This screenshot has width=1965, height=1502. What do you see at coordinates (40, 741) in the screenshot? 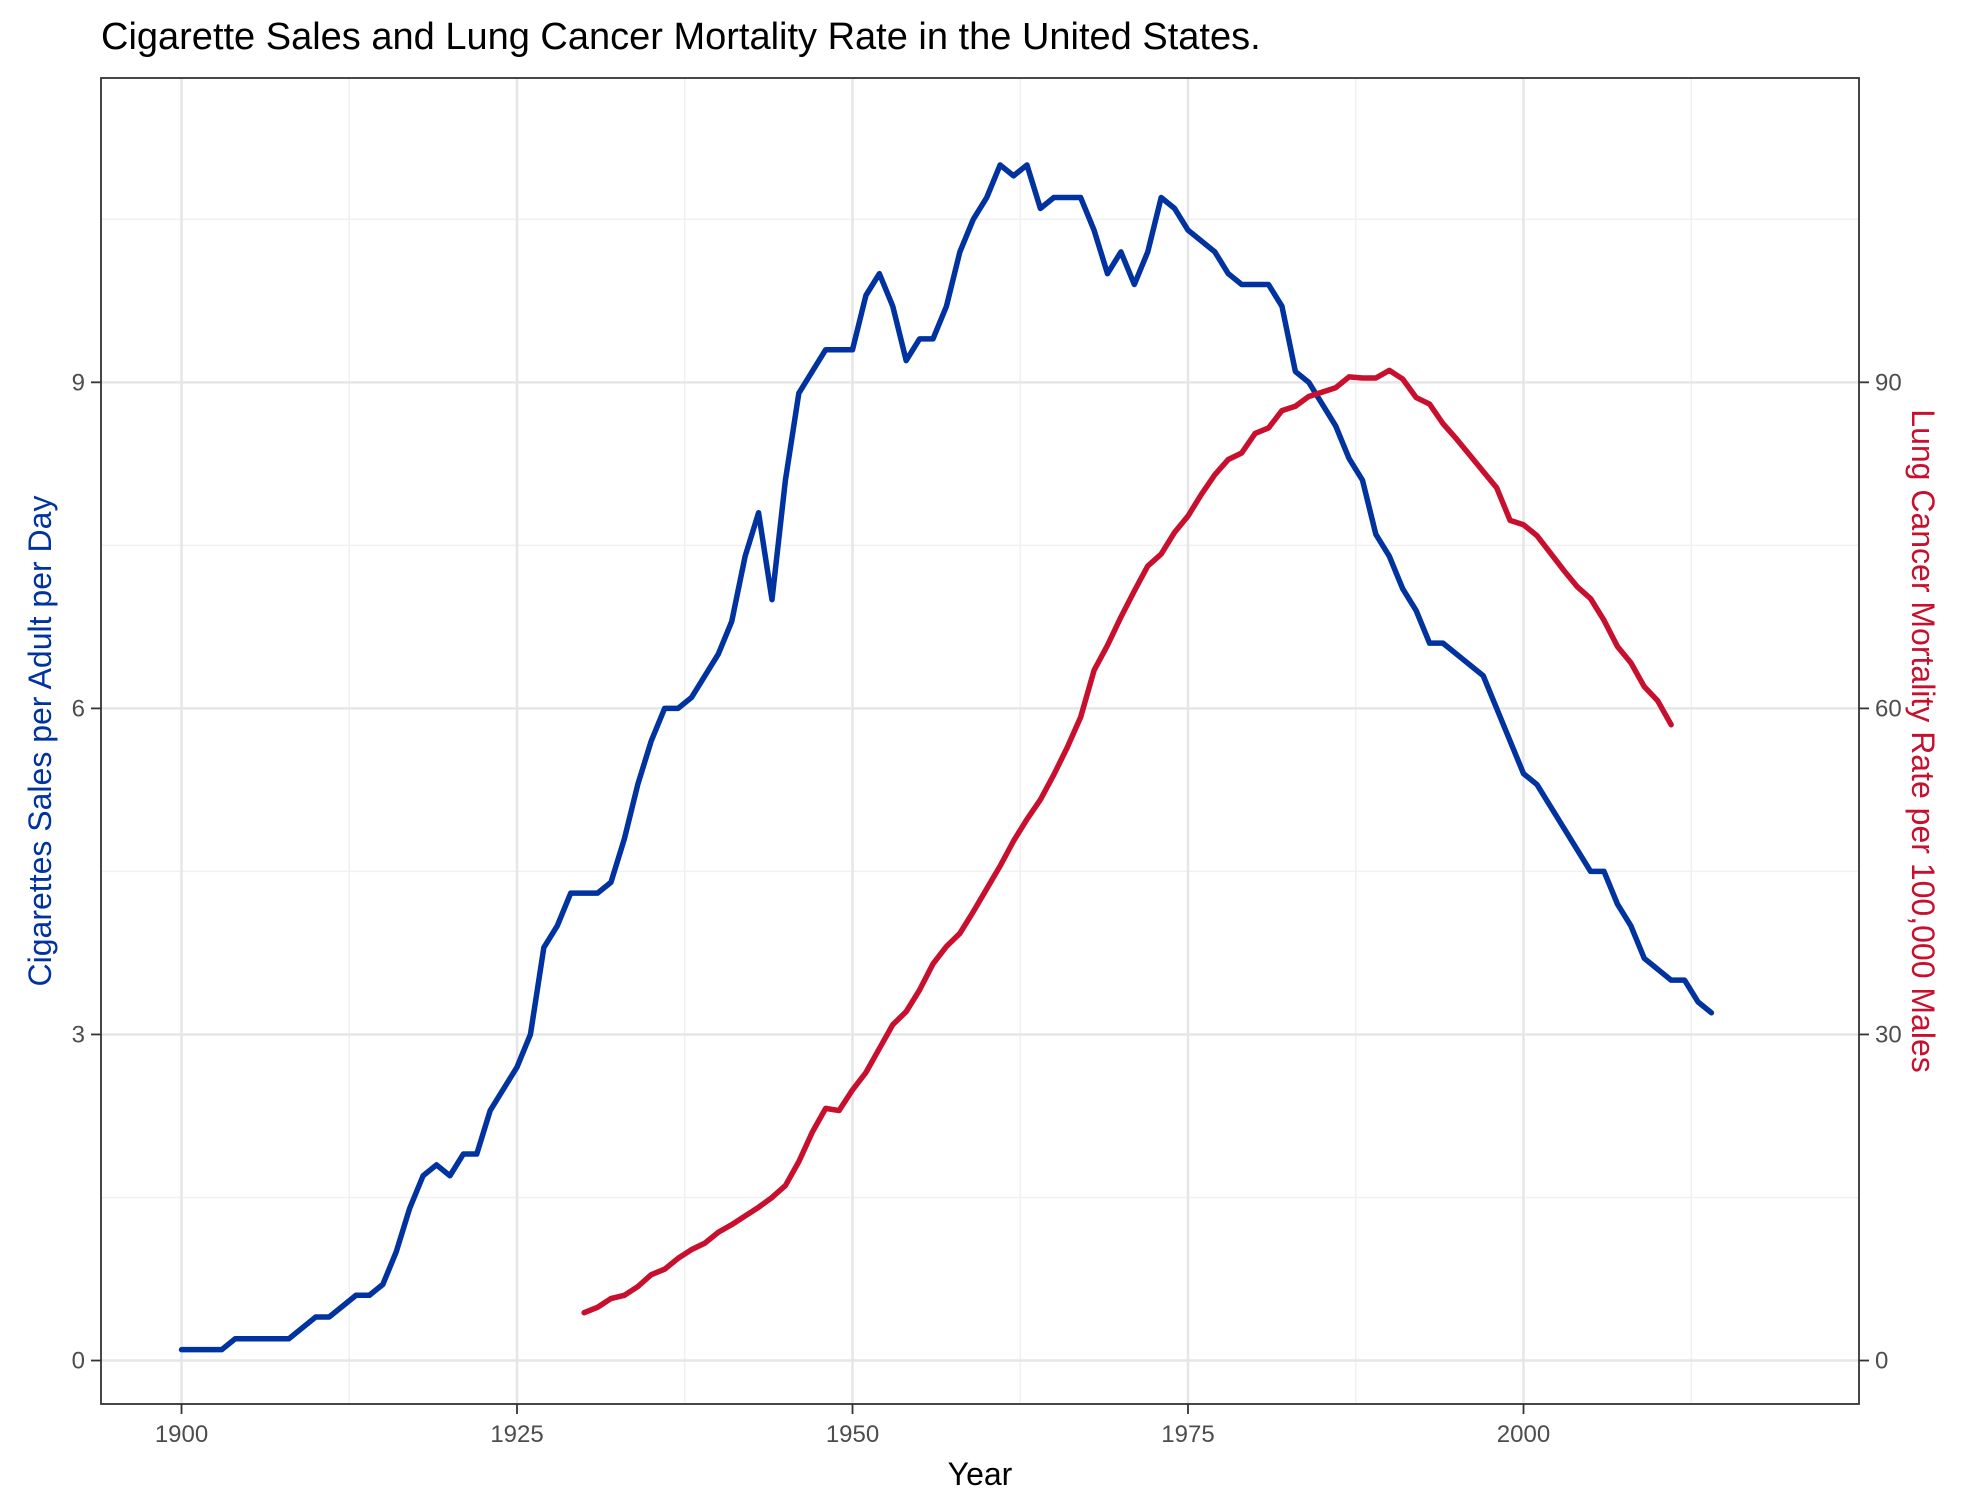
I see `y-axis-left-title: Cigarettes Sales per Adult per Day` at bounding box center [40, 741].